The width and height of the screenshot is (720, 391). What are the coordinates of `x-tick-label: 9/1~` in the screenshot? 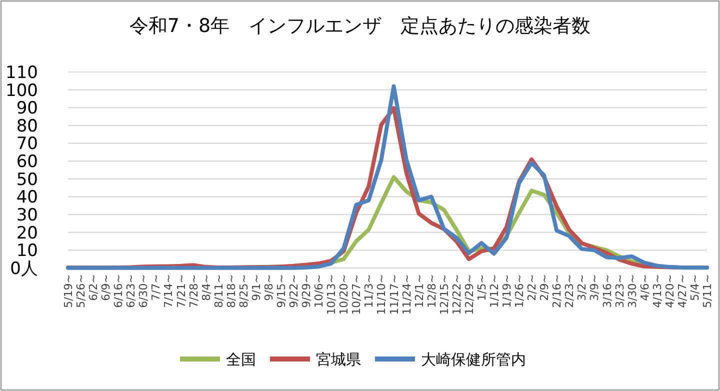 It's located at (256, 287).